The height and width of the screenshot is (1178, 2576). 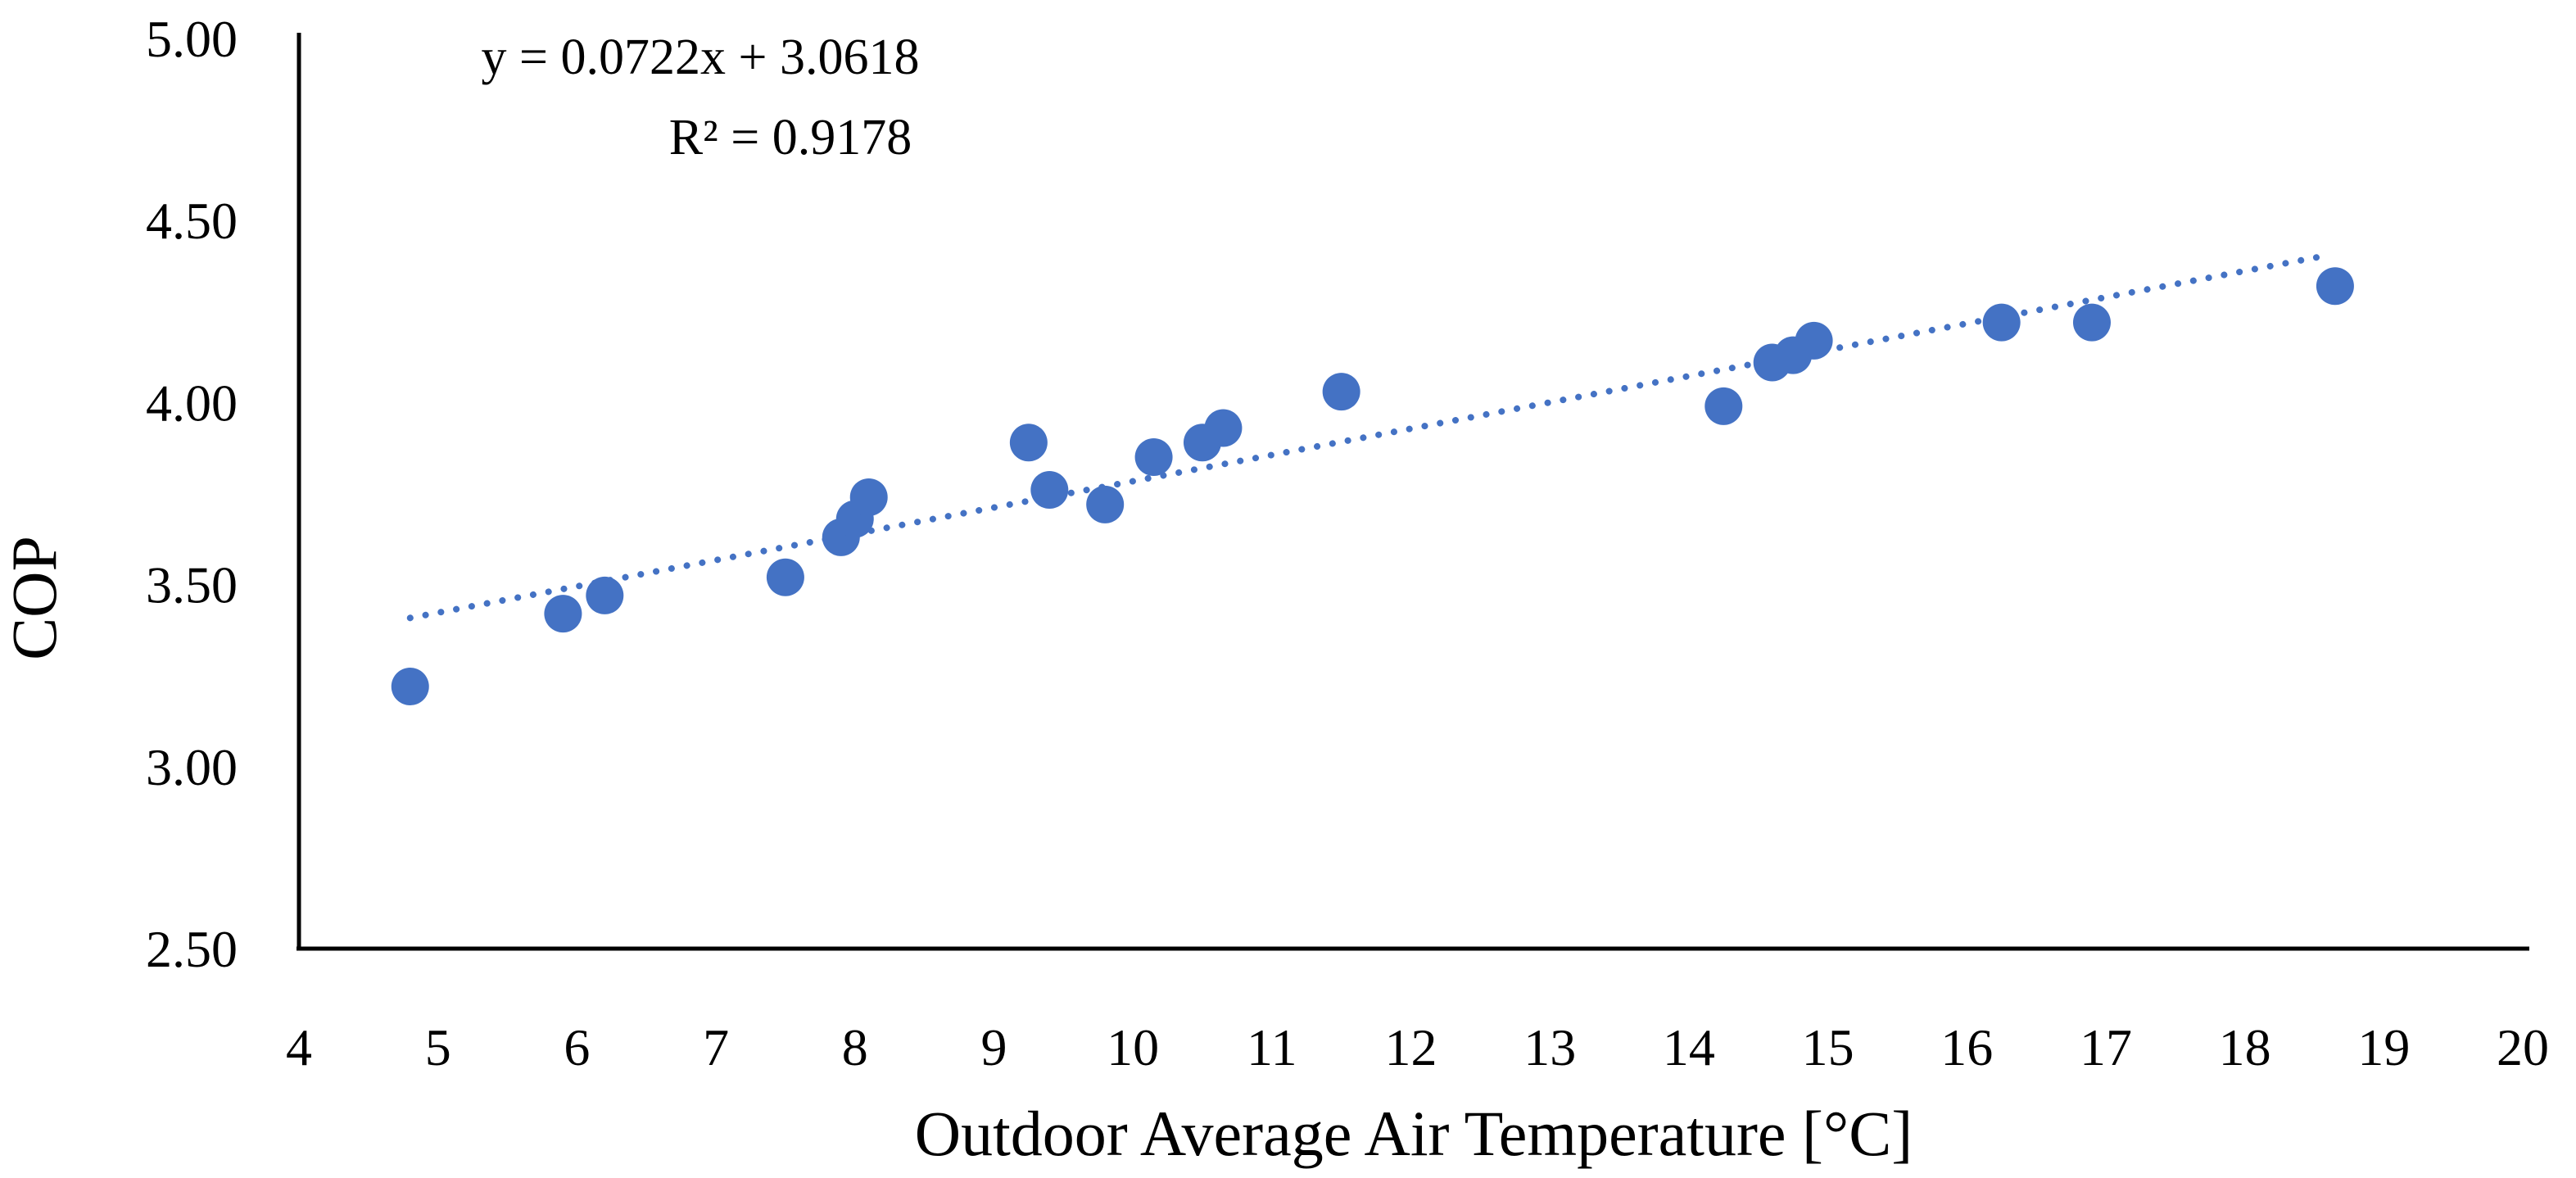 What do you see at coordinates (993, 1047) in the screenshot?
I see `x-tick-label: 9` at bounding box center [993, 1047].